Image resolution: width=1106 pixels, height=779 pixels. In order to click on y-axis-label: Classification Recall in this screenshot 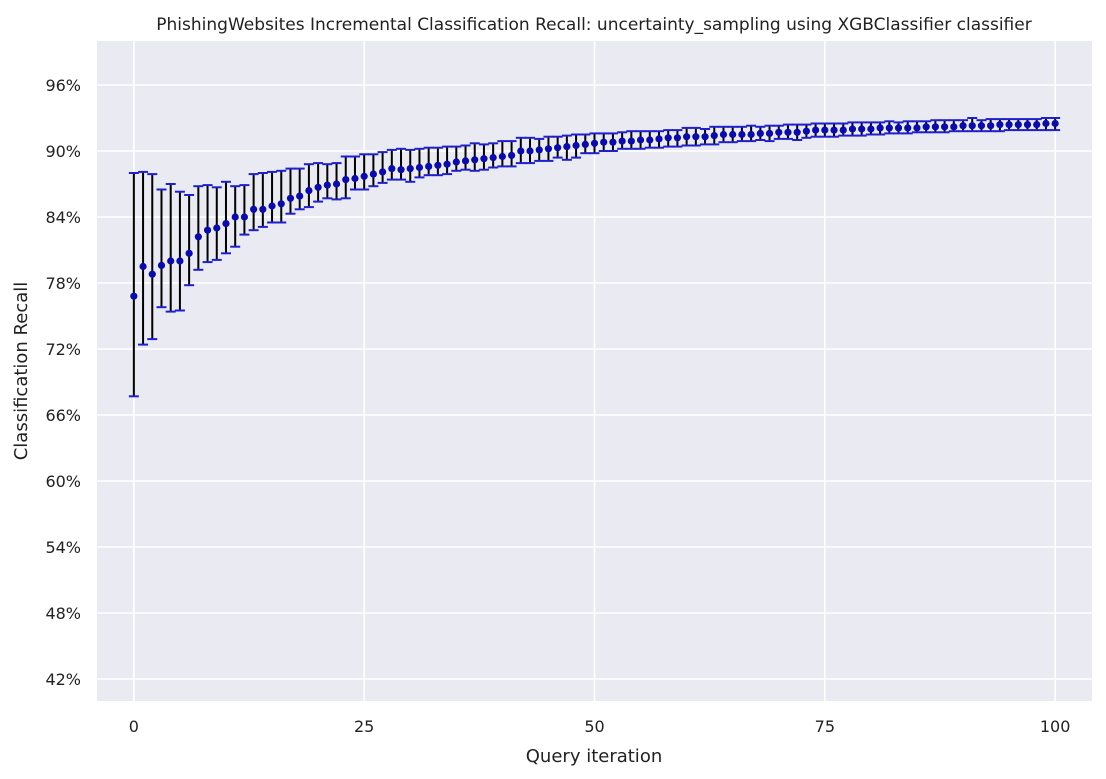, I will do `click(21, 371)`.